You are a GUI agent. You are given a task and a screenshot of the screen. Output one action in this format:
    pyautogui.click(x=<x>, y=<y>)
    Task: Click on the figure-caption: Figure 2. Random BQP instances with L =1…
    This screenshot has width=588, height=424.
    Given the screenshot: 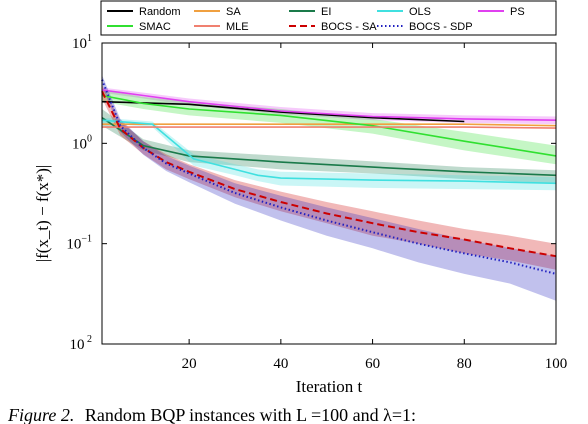 What is the action you would take?
    pyautogui.click(x=211, y=414)
    